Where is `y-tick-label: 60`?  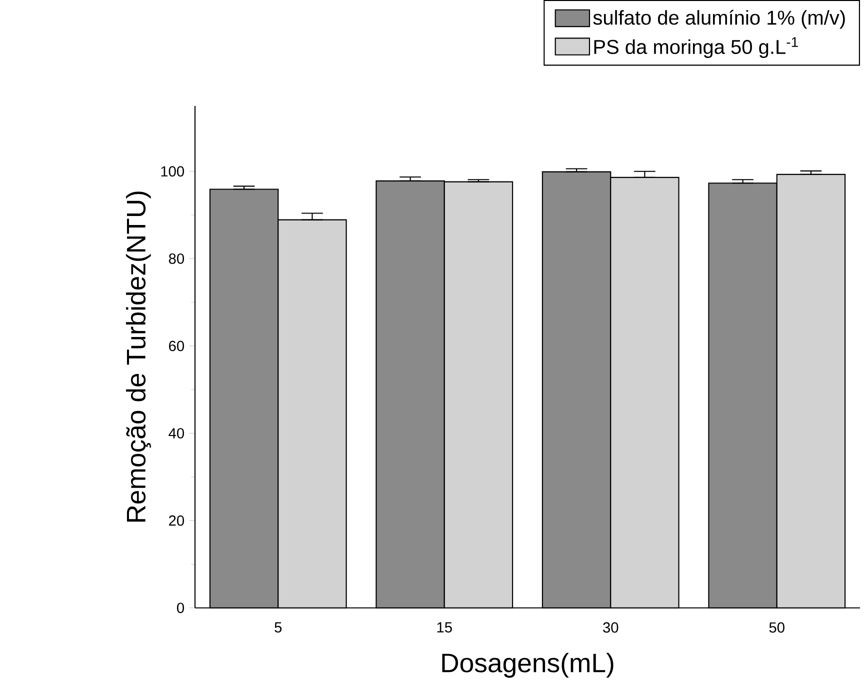 y-tick-label: 60 is located at coordinates (176, 346).